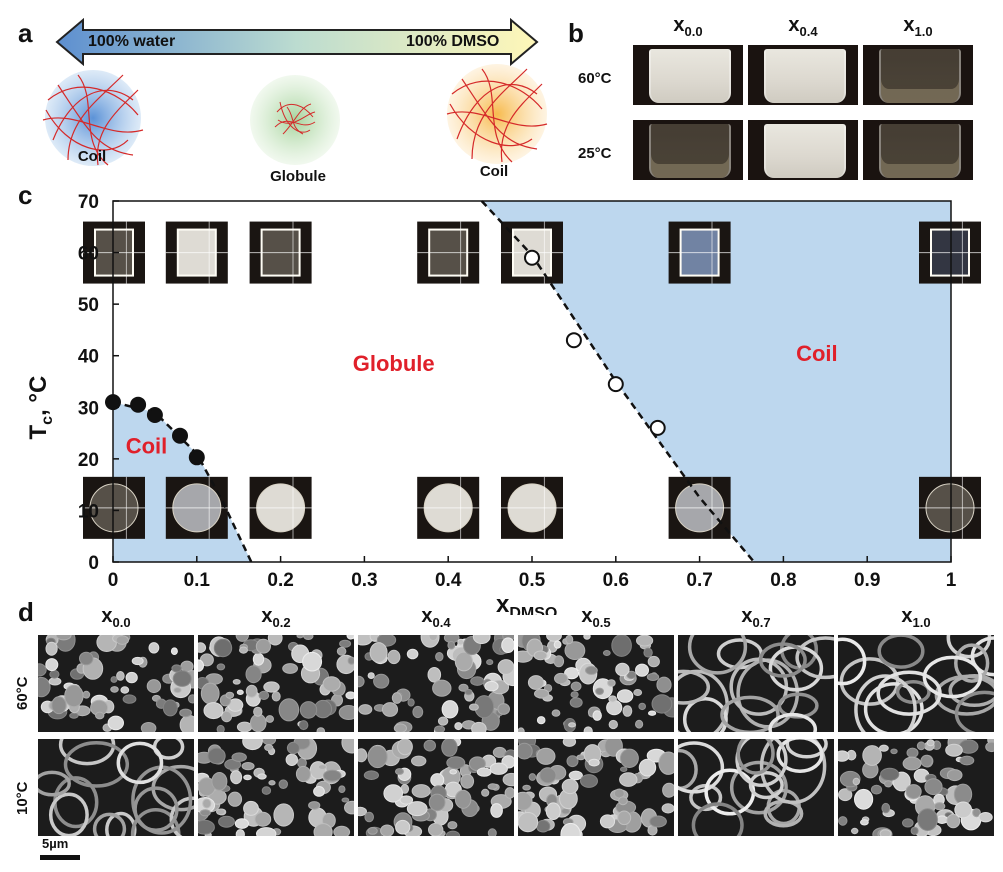  I want to click on sem-column-label: x0.5, so click(596, 617).